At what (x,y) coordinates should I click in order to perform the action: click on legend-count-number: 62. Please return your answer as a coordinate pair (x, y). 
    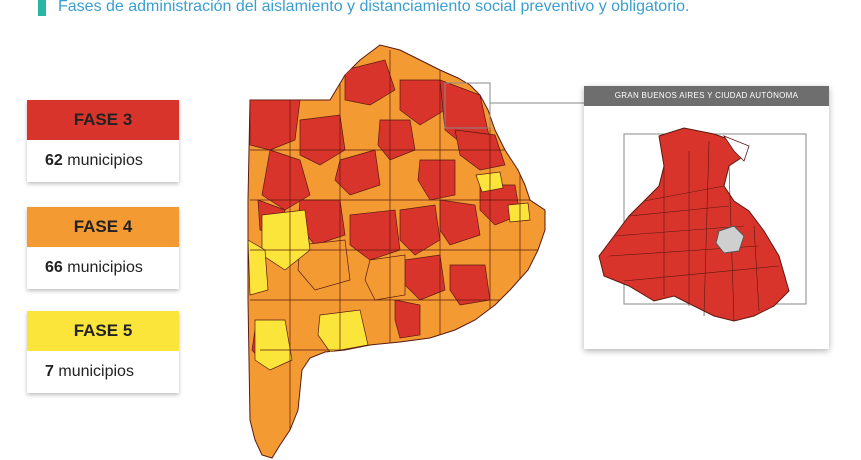
    Looking at the image, I should click on (54, 160).